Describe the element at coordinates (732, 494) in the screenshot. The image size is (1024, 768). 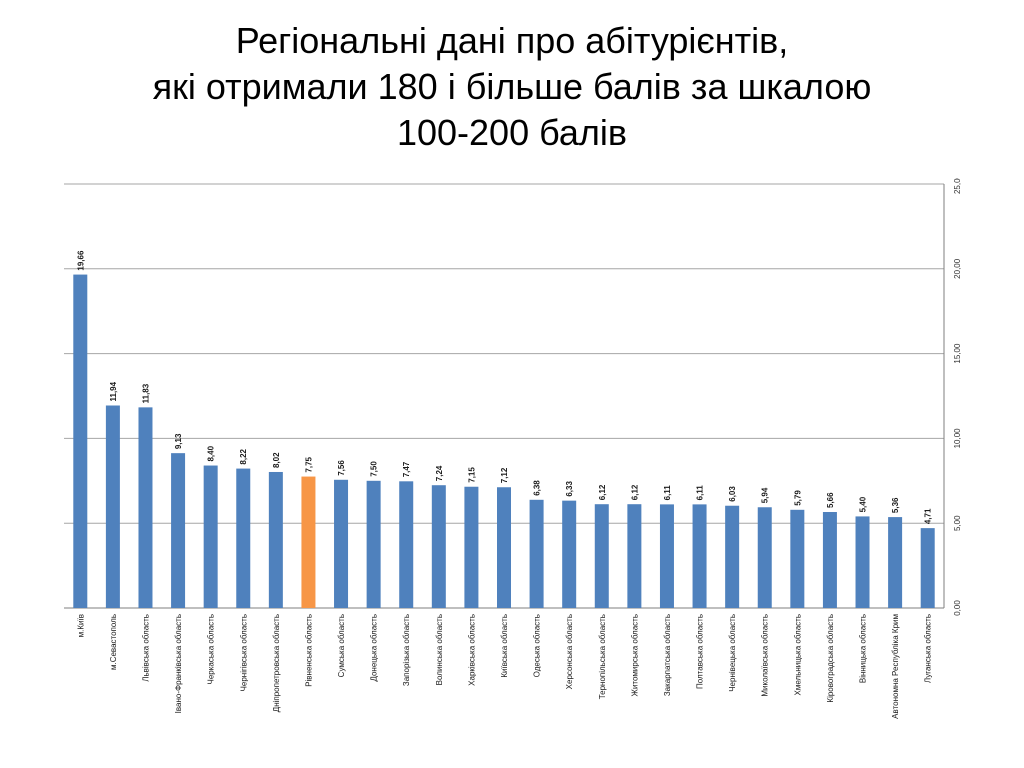
I see `data-label: 6,03` at that location.